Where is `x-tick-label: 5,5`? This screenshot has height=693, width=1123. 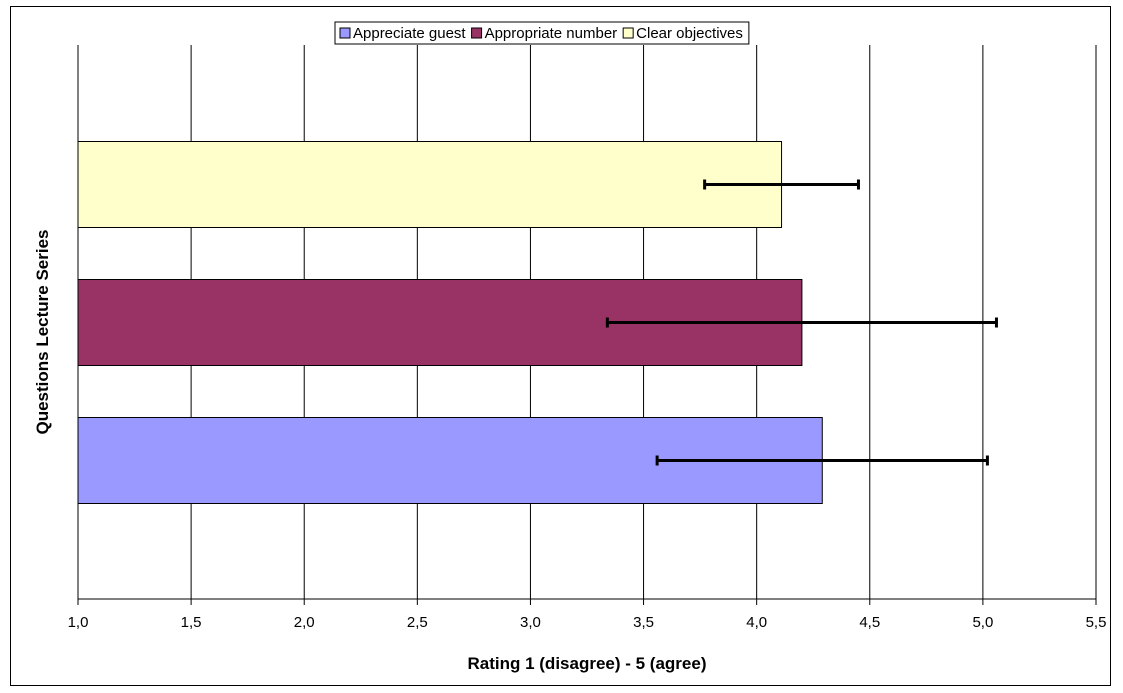
x-tick-label: 5,5 is located at coordinates (1096, 622).